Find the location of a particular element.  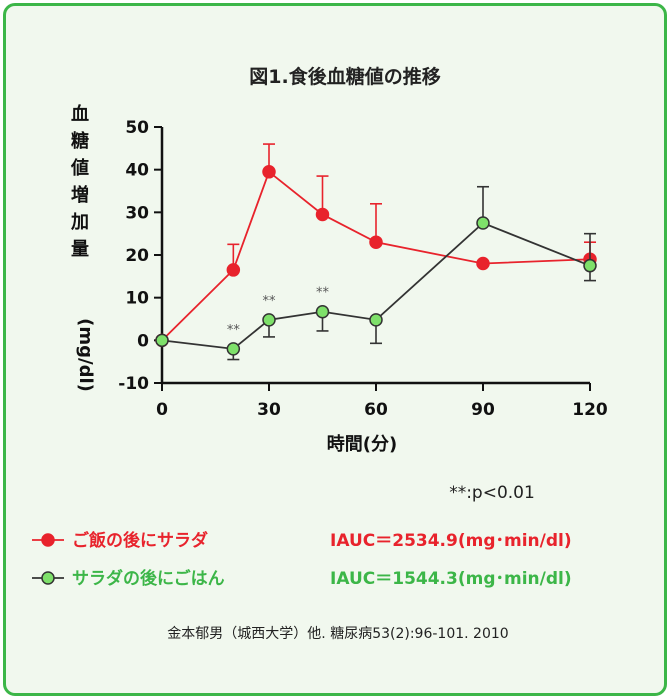

y-axis-label: 血糖値増加量 (mg/dl) is located at coordinates (83, 247).